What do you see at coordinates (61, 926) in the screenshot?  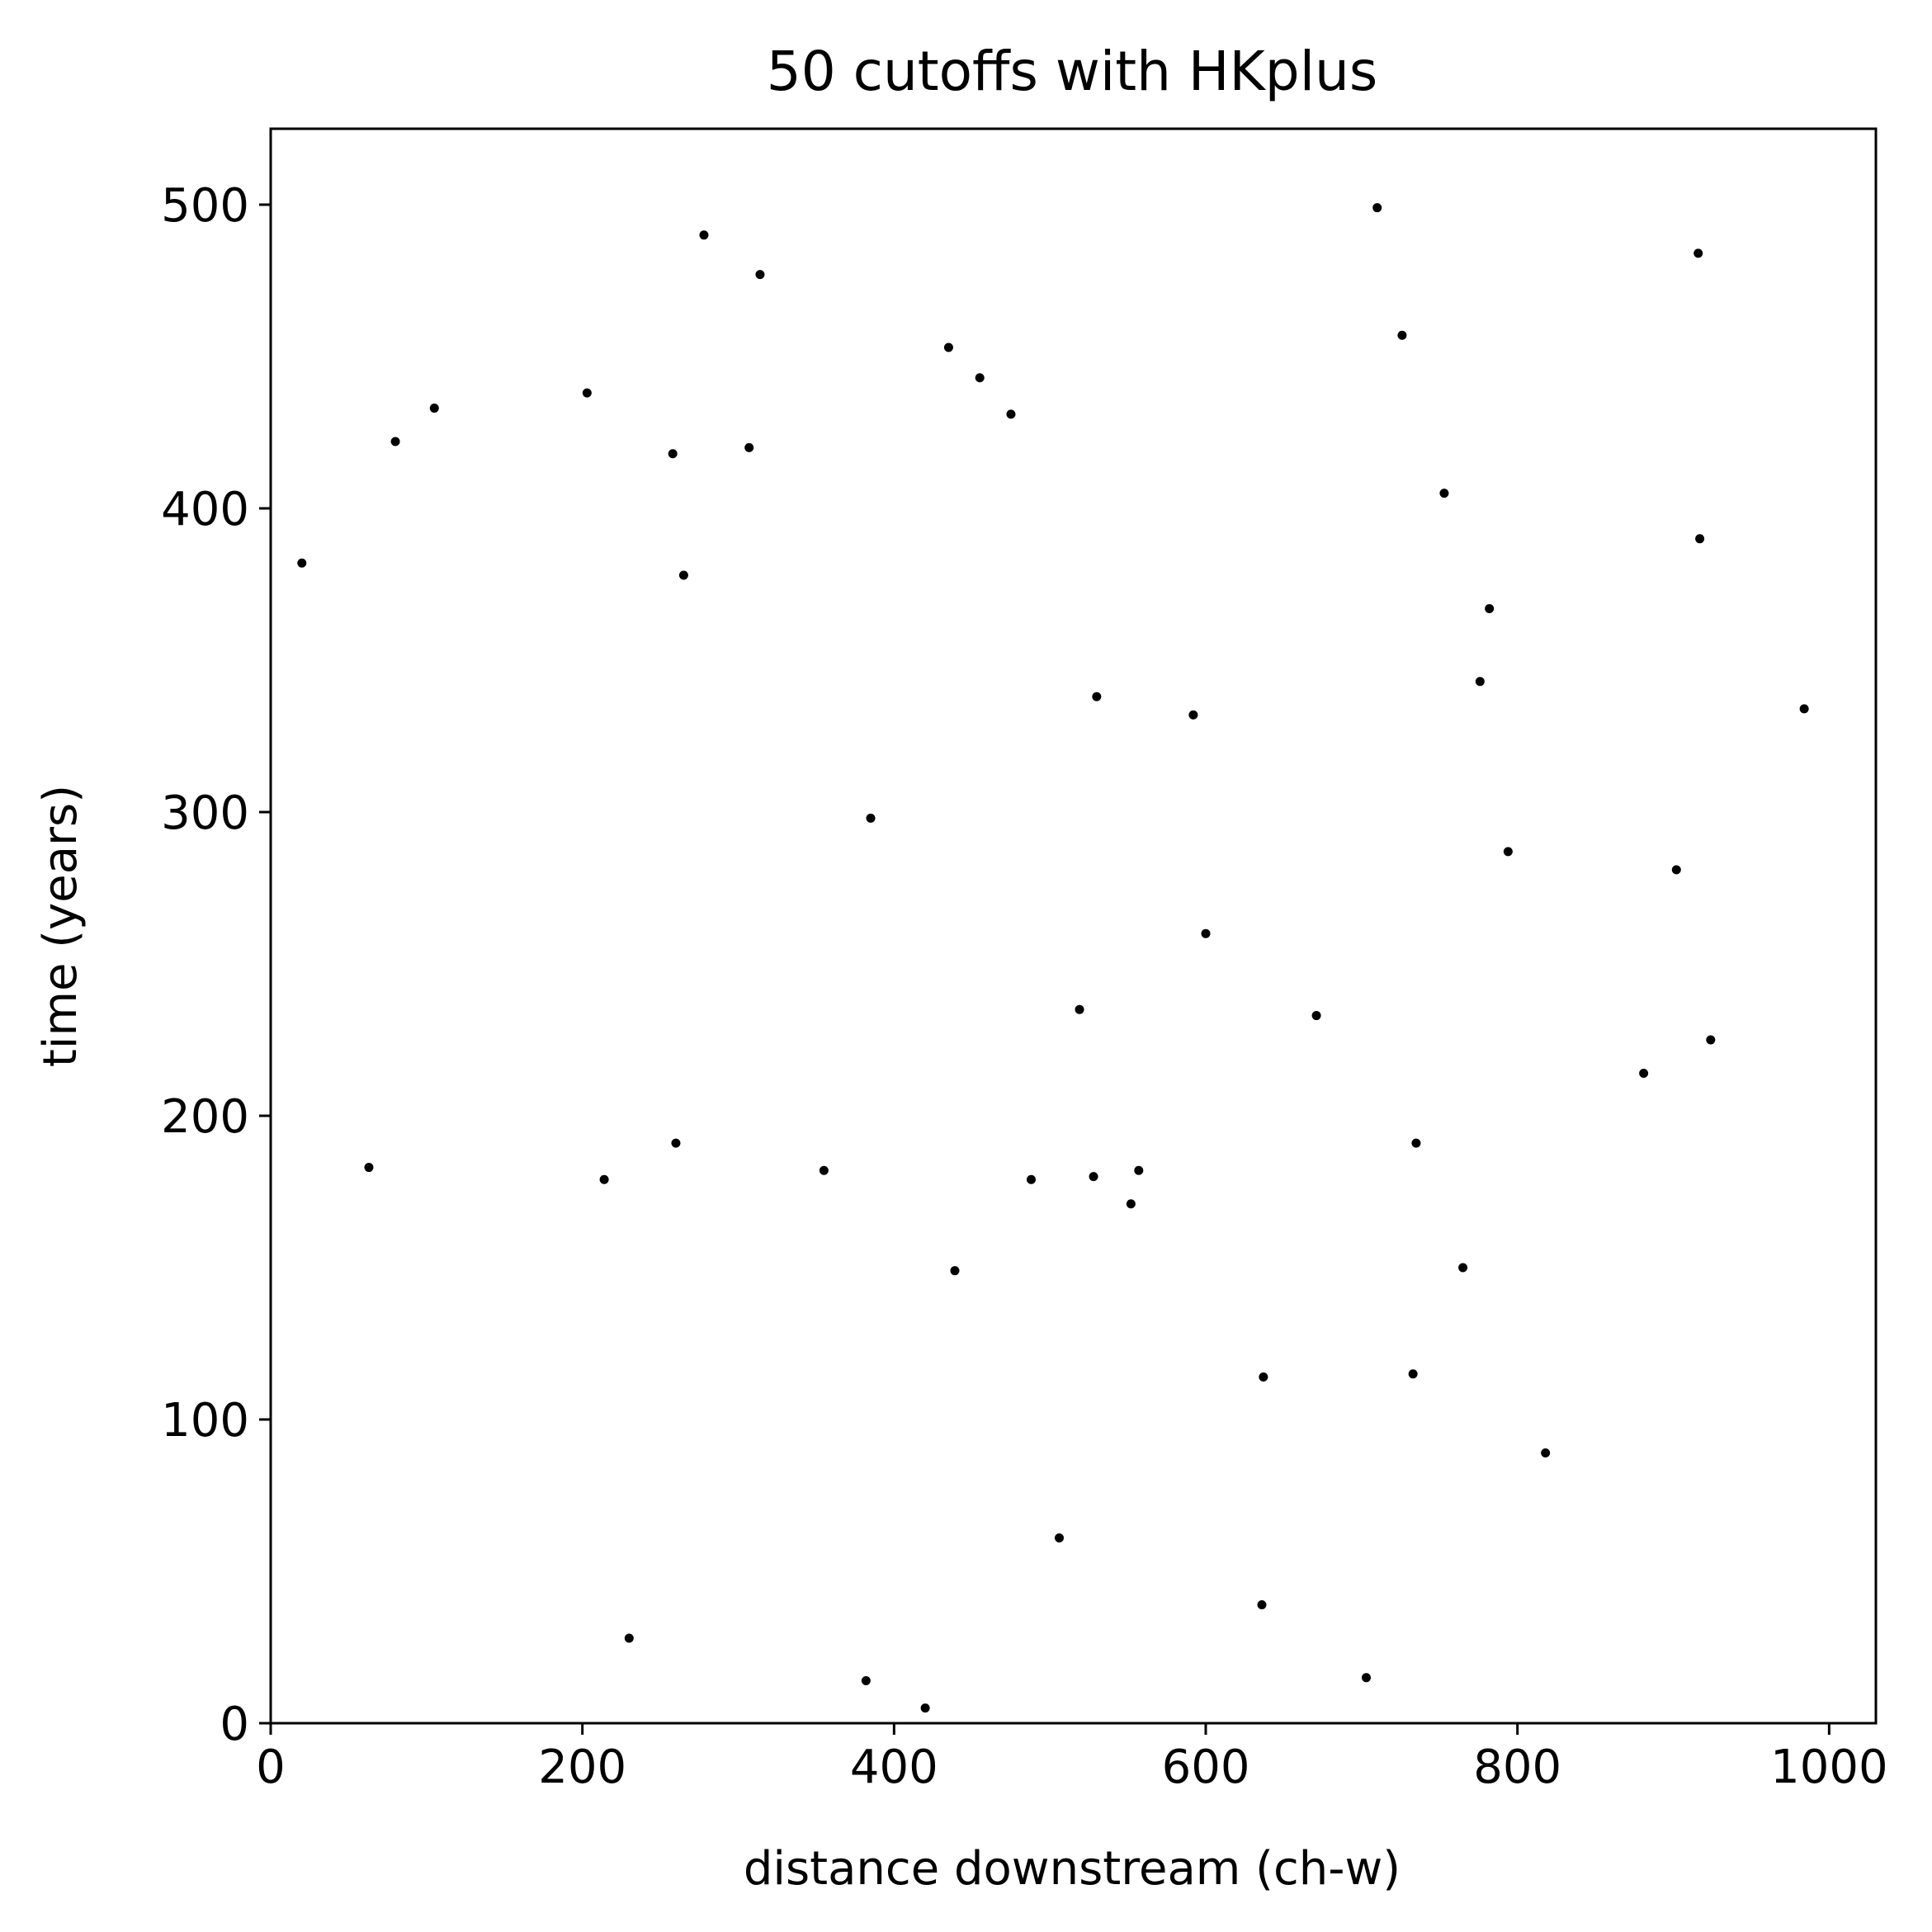 I see `y-axis-label: time (years)` at bounding box center [61, 926].